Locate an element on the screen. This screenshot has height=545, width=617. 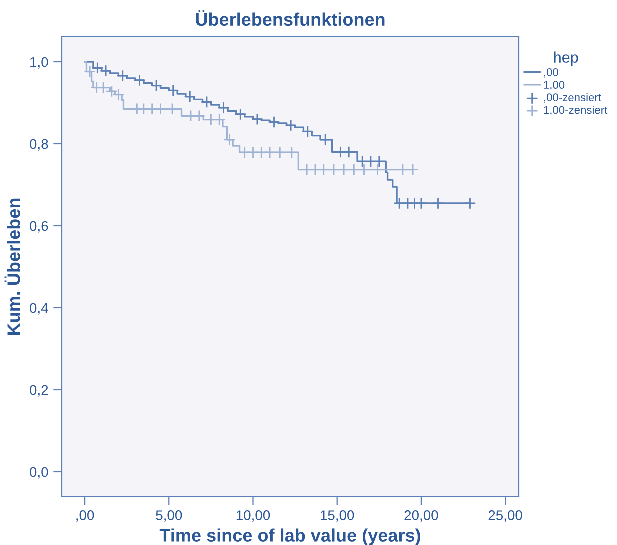
legend-label: 1,00-zensiert is located at coordinates (576, 111).